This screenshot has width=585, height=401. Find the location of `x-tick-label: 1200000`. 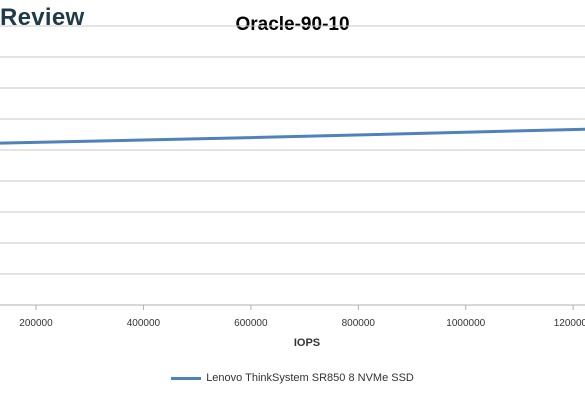

x-tick-label: 1200000 is located at coordinates (569, 323).